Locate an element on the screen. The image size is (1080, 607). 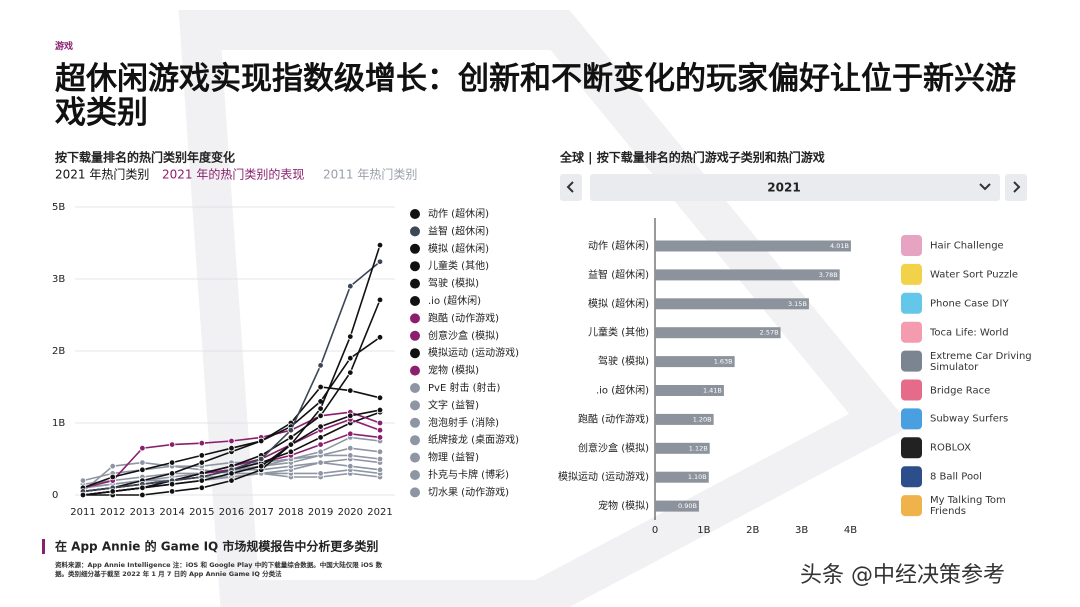
game-name: 8 Ball Pool is located at coordinates (956, 477).